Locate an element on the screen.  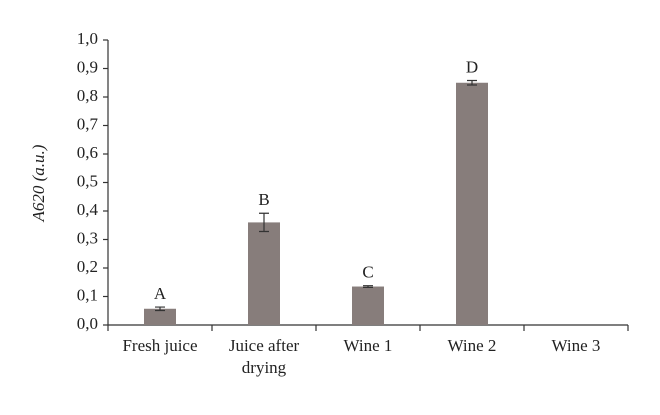
y-axis-label: A620 (a.u.) is located at coordinates (38, 183).